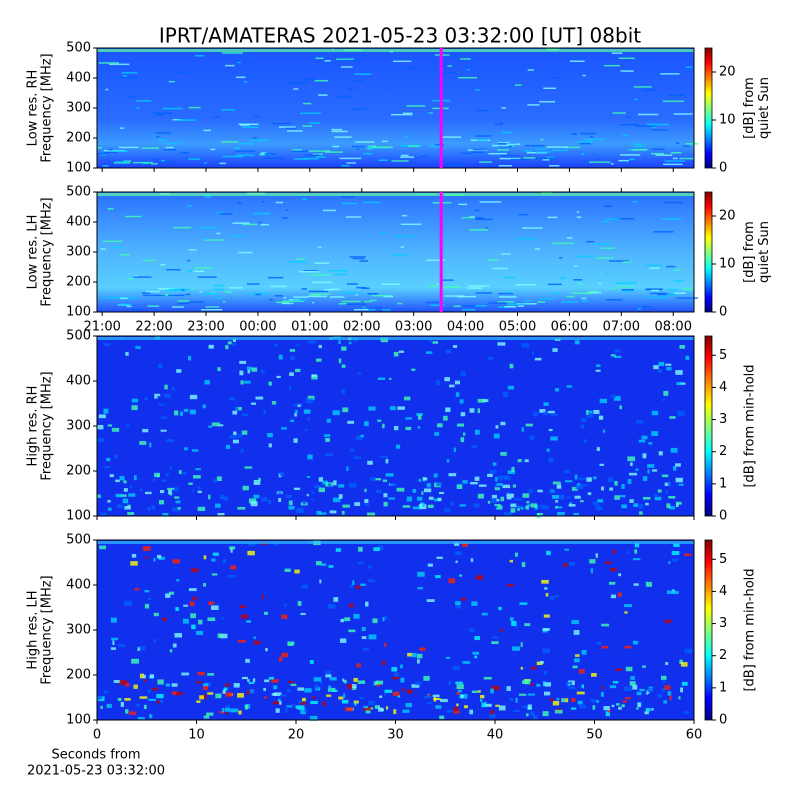  I want to click on x-tick-label: 50, so click(594, 735).